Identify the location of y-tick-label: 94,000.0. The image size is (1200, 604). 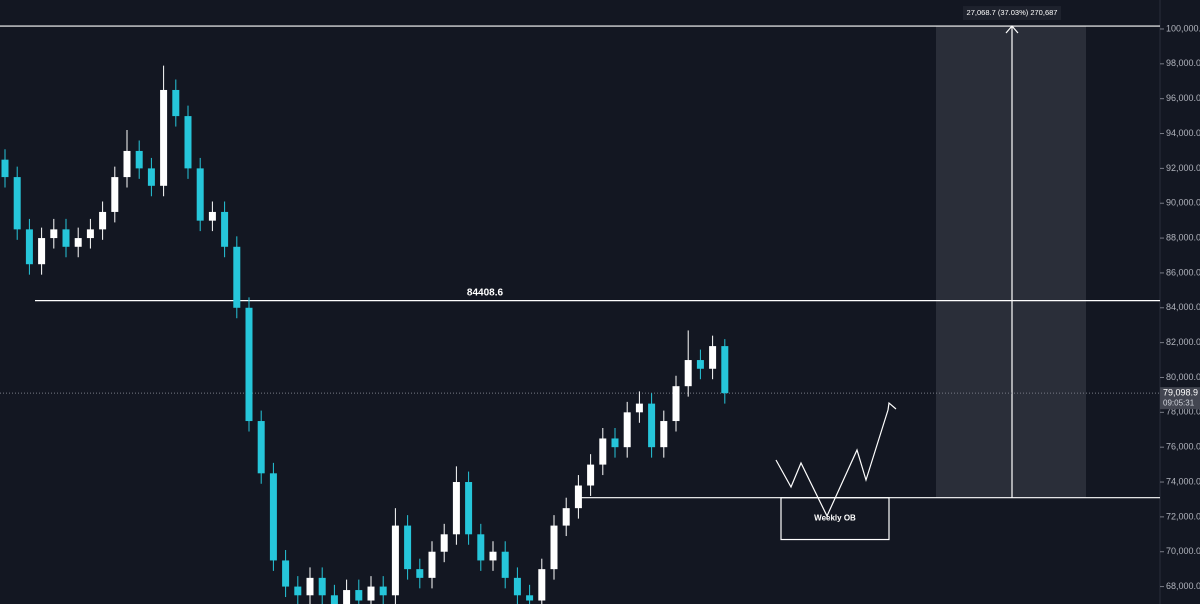
(1183, 133).